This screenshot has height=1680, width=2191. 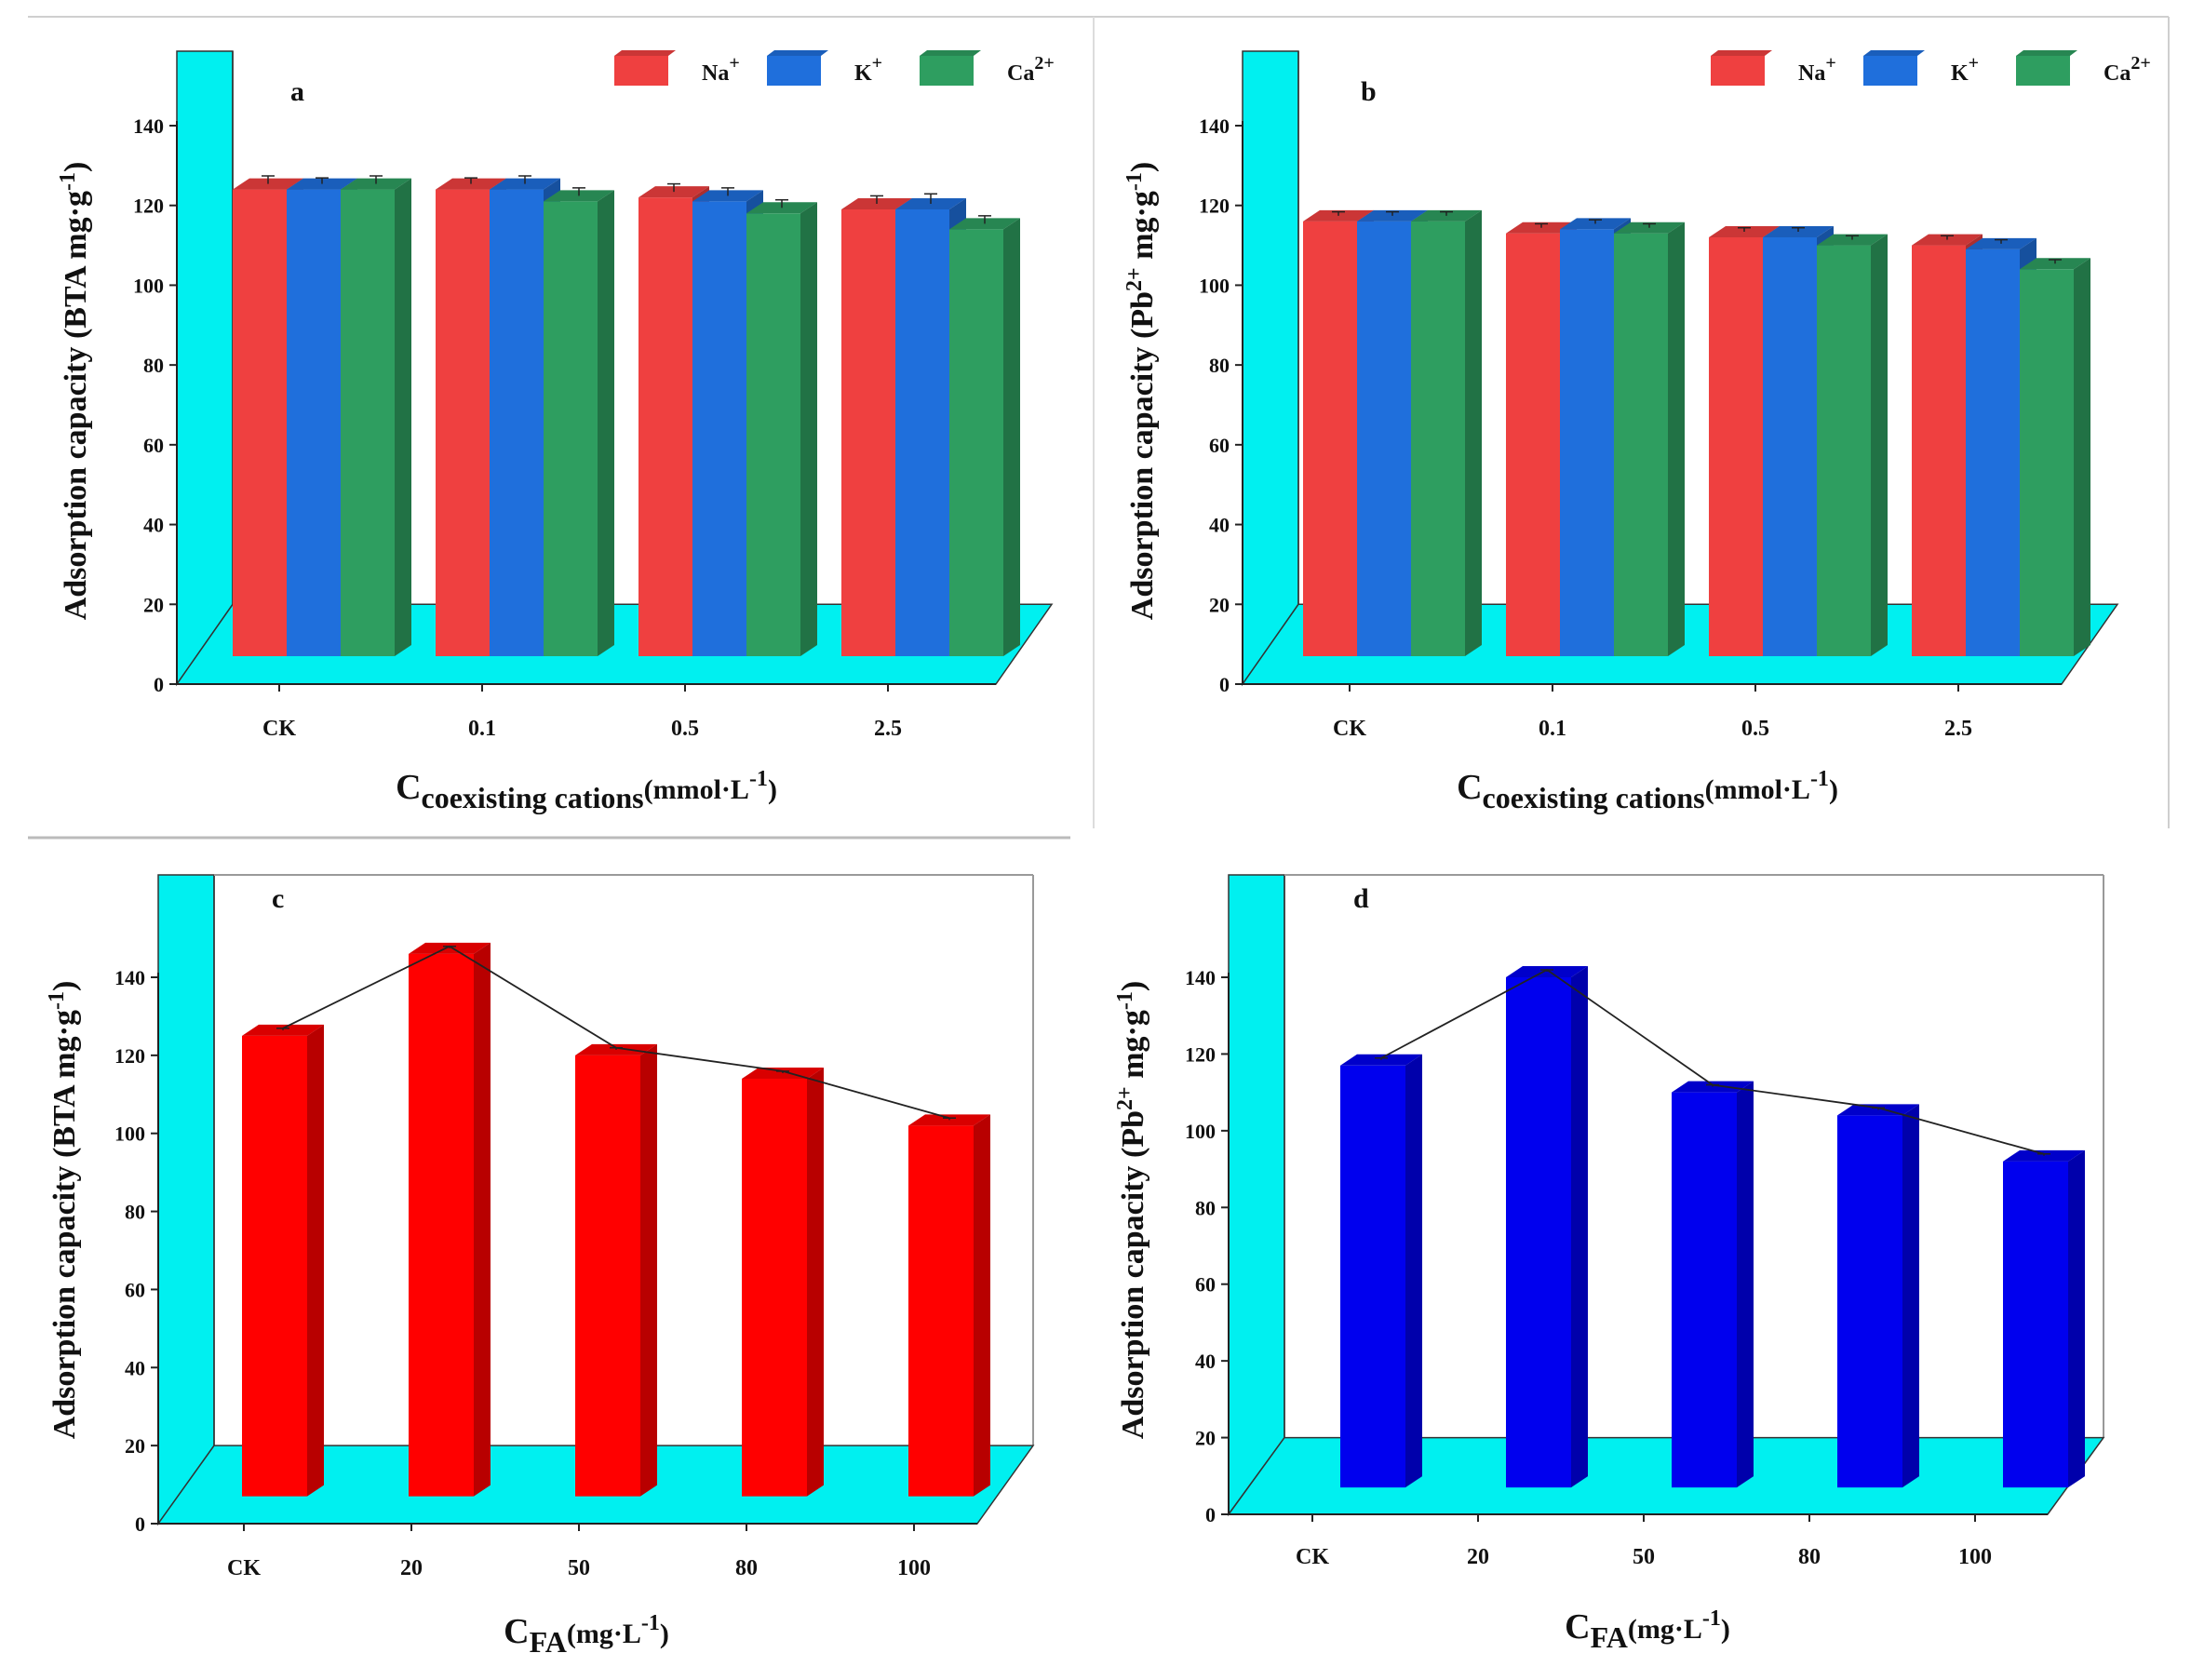 What do you see at coordinates (868, 69) in the screenshot?
I see `legend-label: K+` at bounding box center [868, 69].